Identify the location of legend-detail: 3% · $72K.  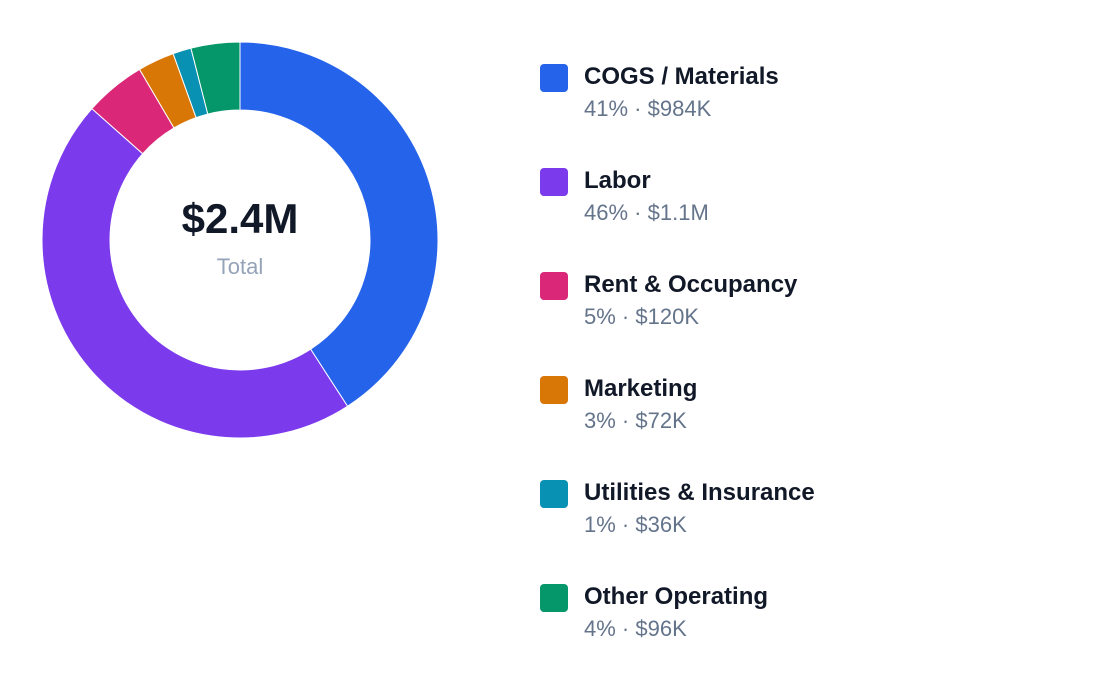
(635, 420).